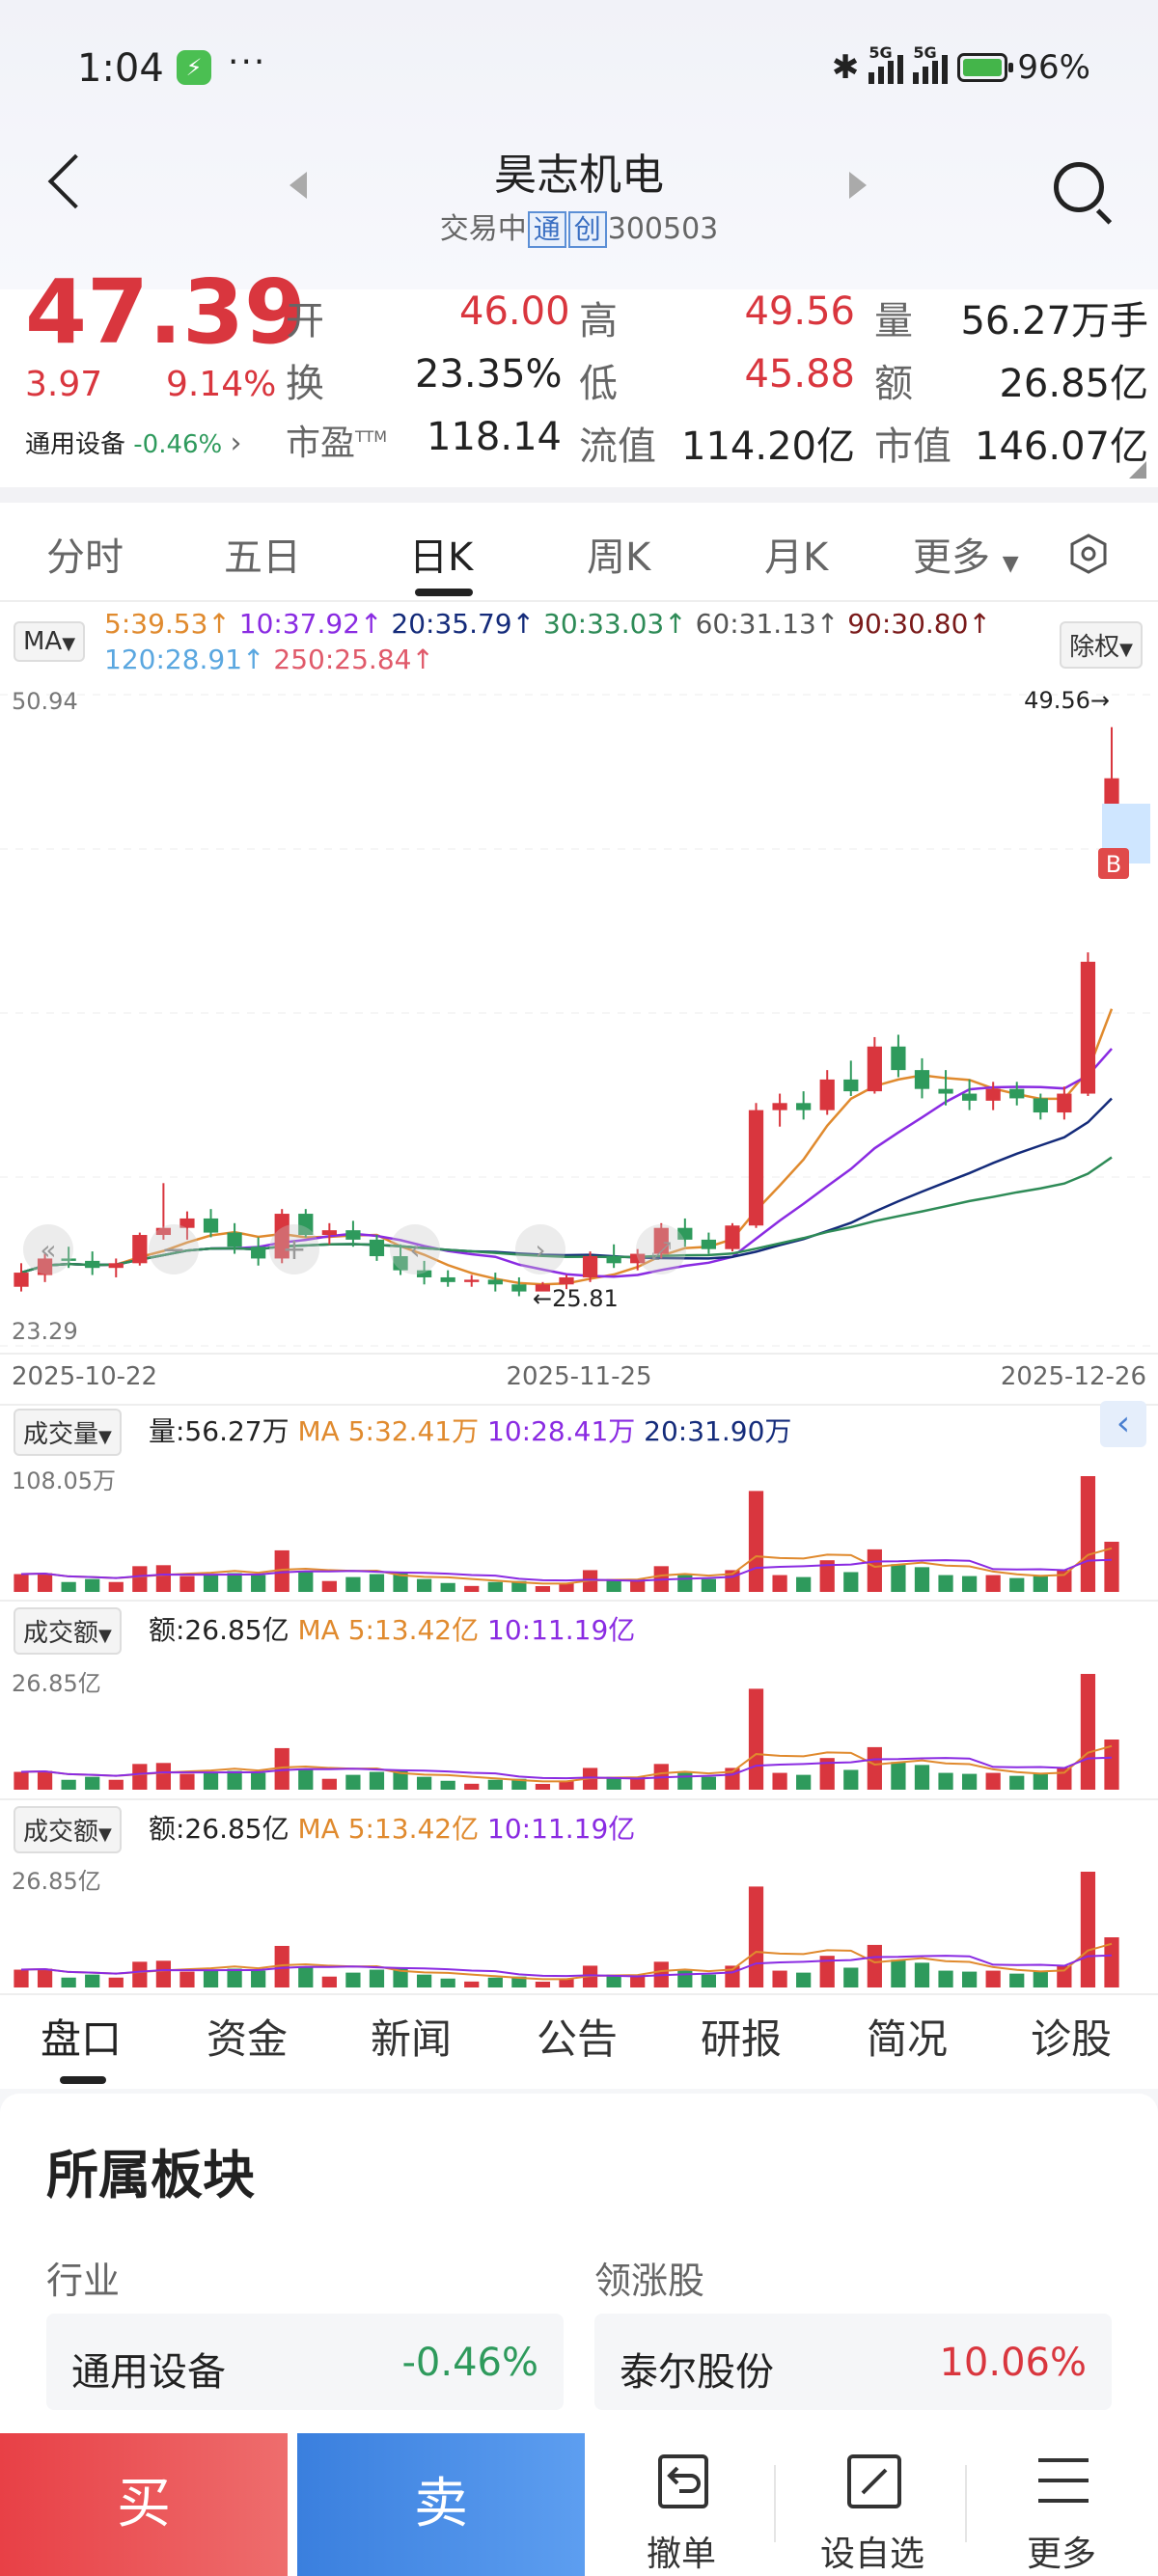 Image resolution: width=1158 pixels, height=2576 pixels. What do you see at coordinates (853, 2362) in the screenshot?
I see `leader-card: 泰尔股份 10.06%` at bounding box center [853, 2362].